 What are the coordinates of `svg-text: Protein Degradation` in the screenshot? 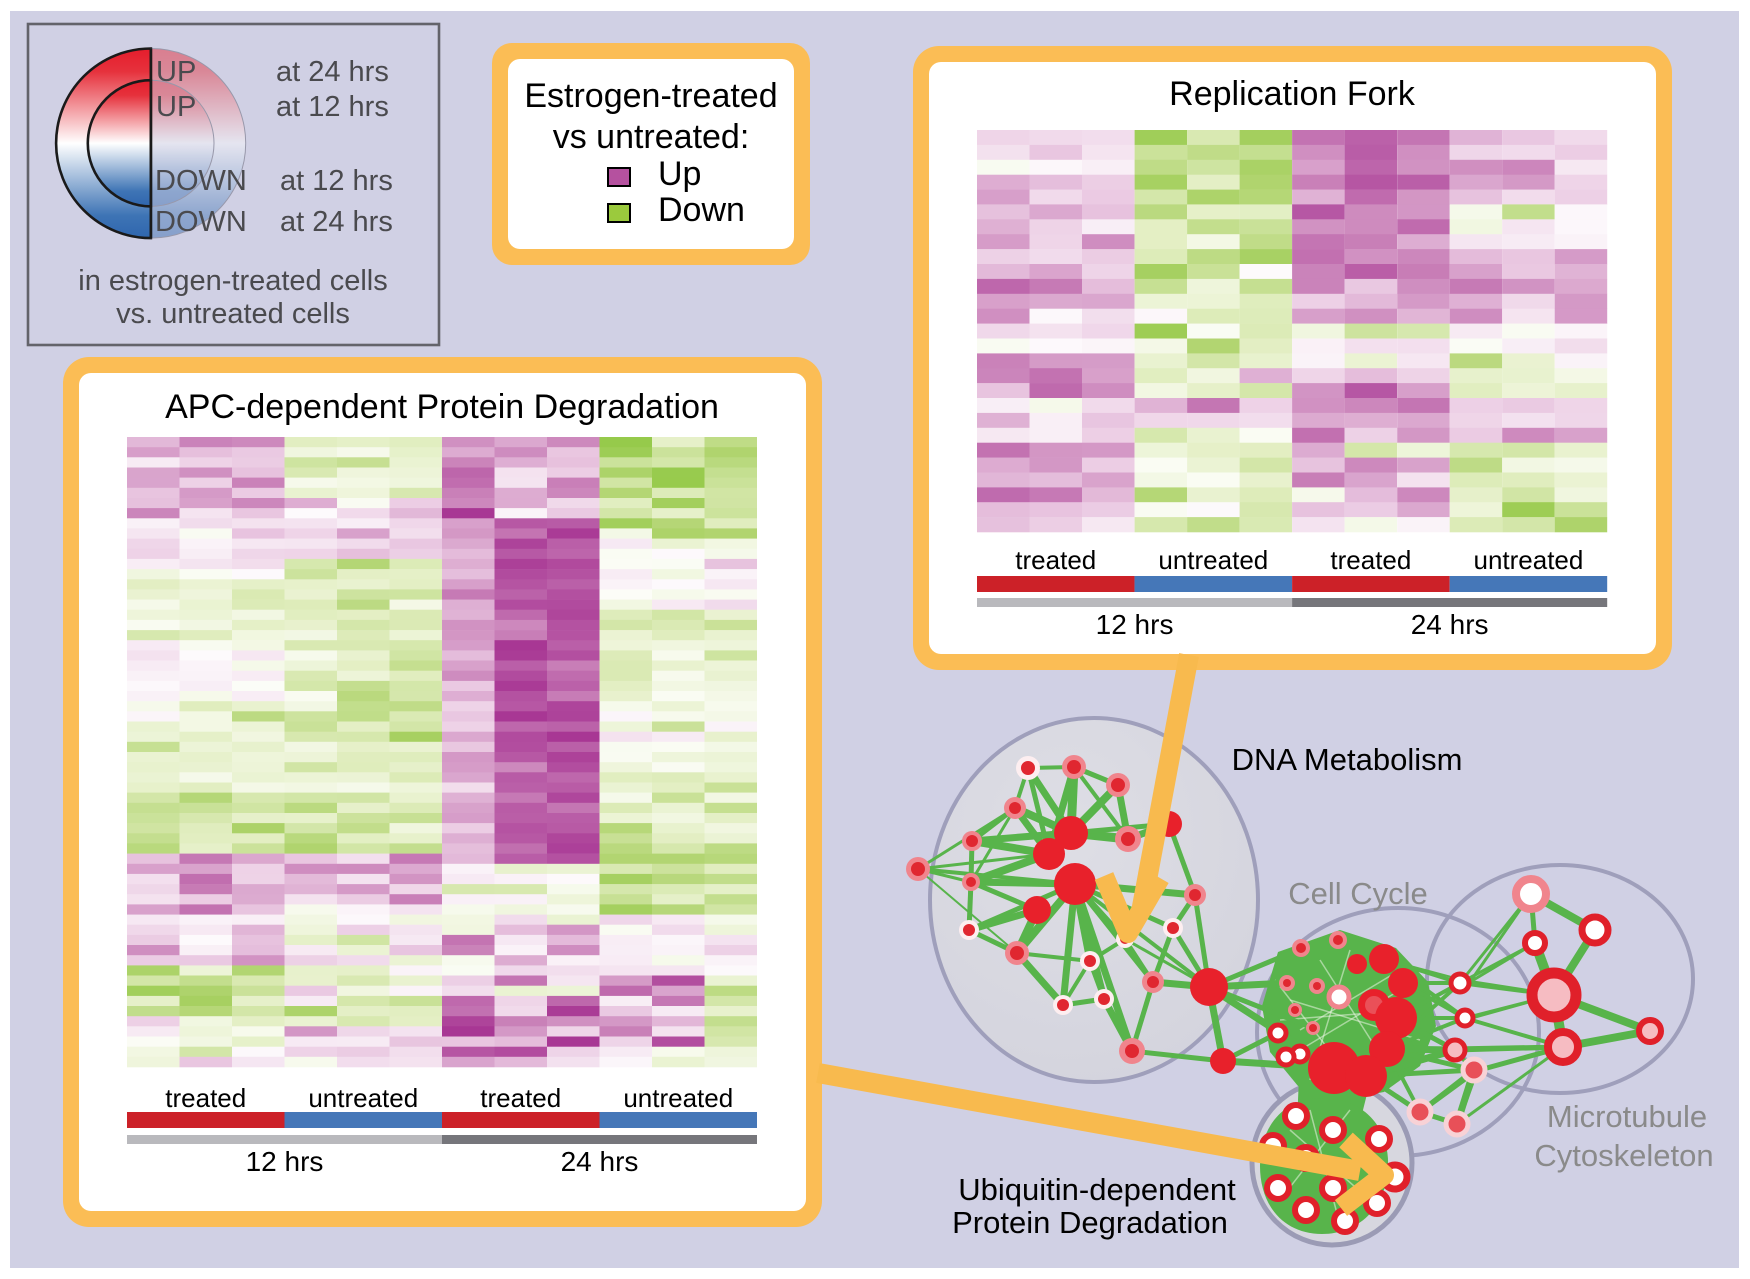 It's located at (1090, 1222).